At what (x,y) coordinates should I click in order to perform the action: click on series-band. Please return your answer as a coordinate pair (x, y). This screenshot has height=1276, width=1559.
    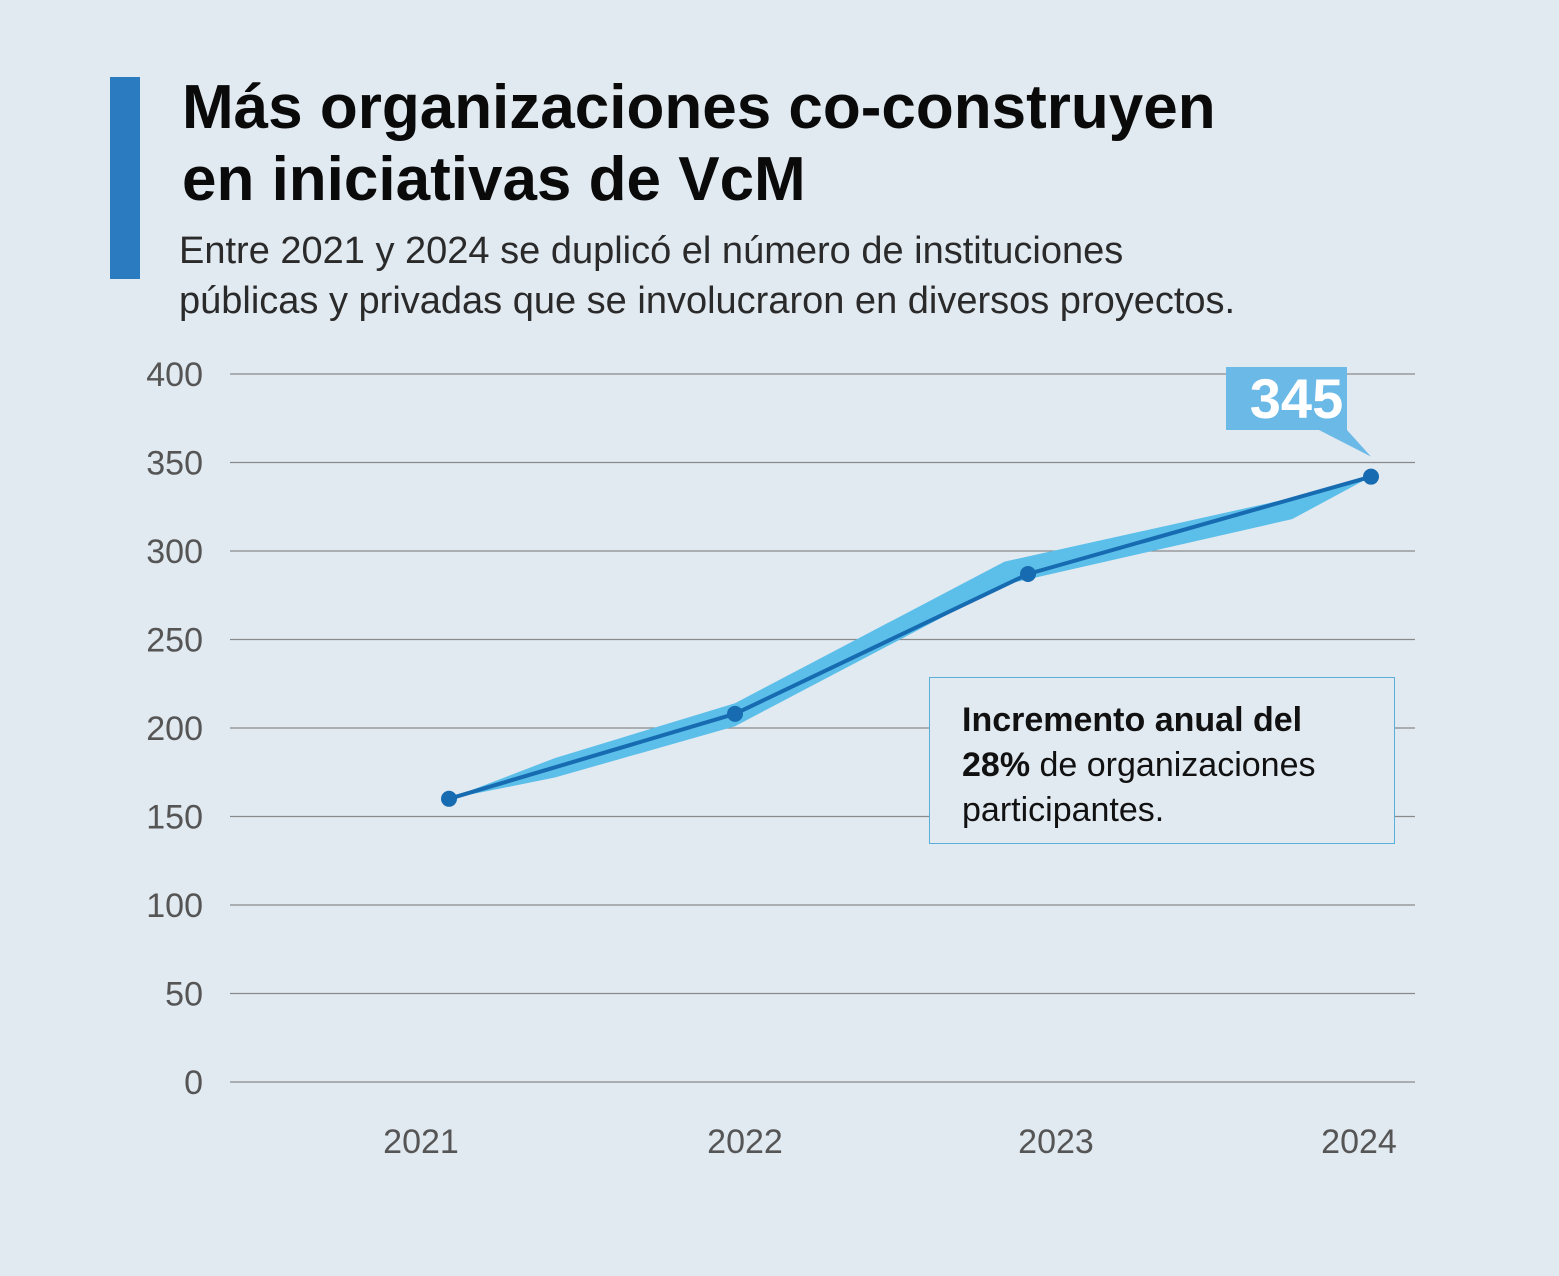
    Looking at the image, I should click on (910, 637).